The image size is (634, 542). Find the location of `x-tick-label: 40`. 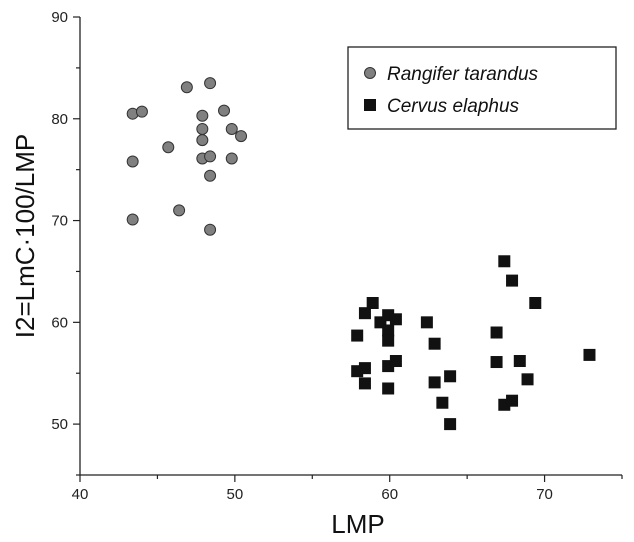

x-tick-label: 40 is located at coordinates (80, 494).